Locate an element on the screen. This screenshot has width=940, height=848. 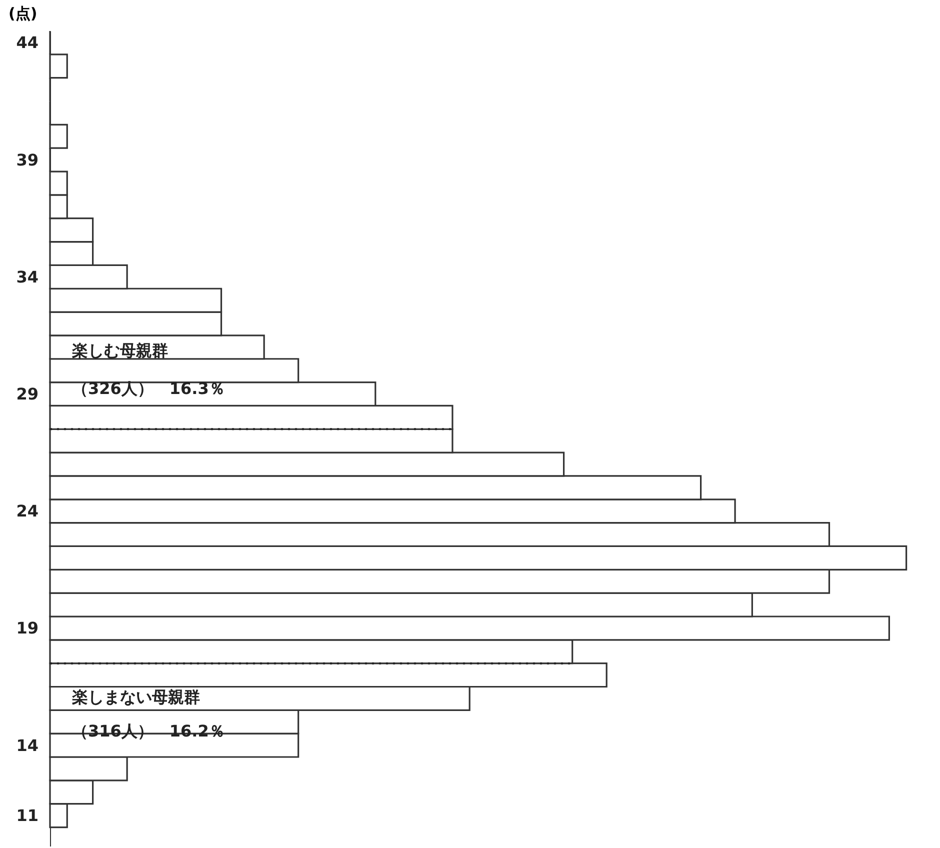
annotation: （326人） 16.3％ is located at coordinates (148, 388).